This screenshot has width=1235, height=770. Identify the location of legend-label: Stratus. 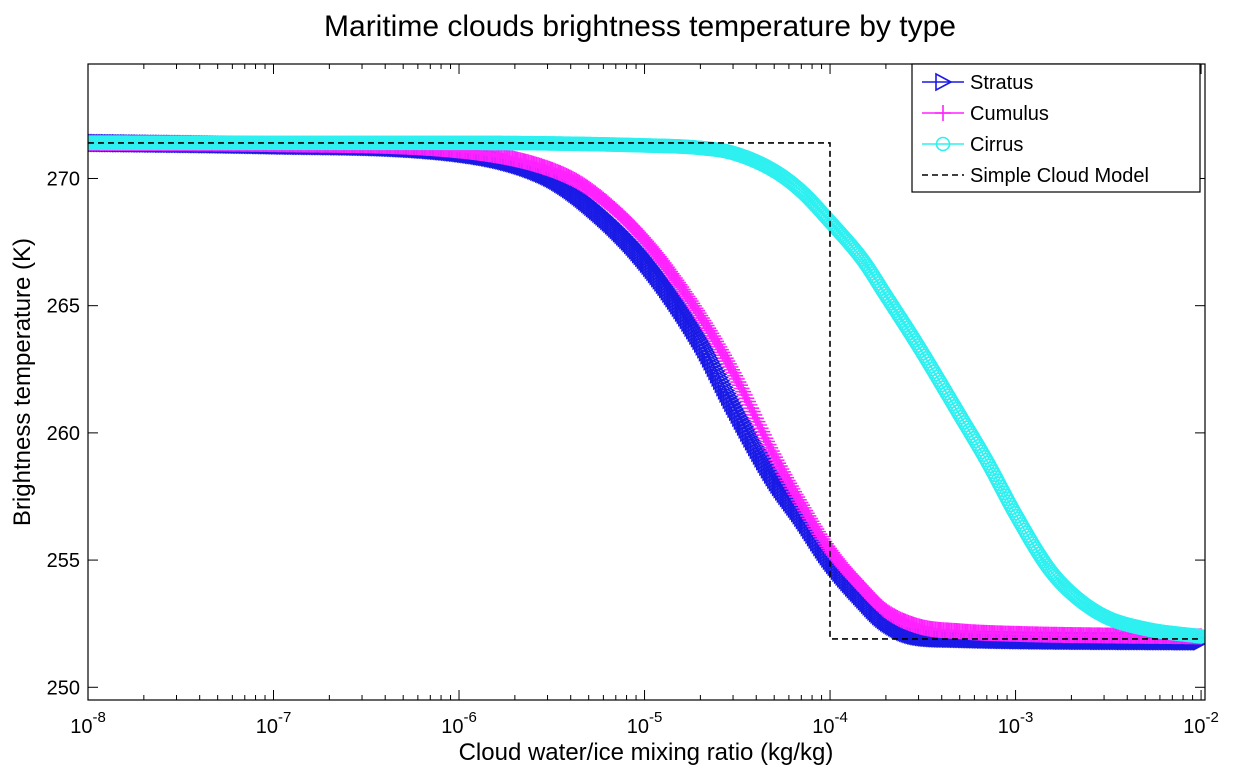
(1001, 83).